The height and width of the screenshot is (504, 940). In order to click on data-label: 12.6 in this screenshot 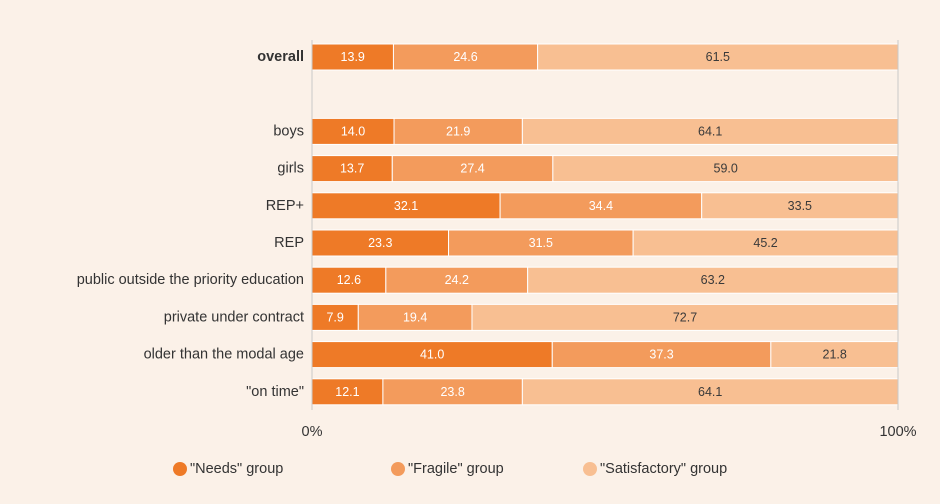, I will do `click(349, 280)`.